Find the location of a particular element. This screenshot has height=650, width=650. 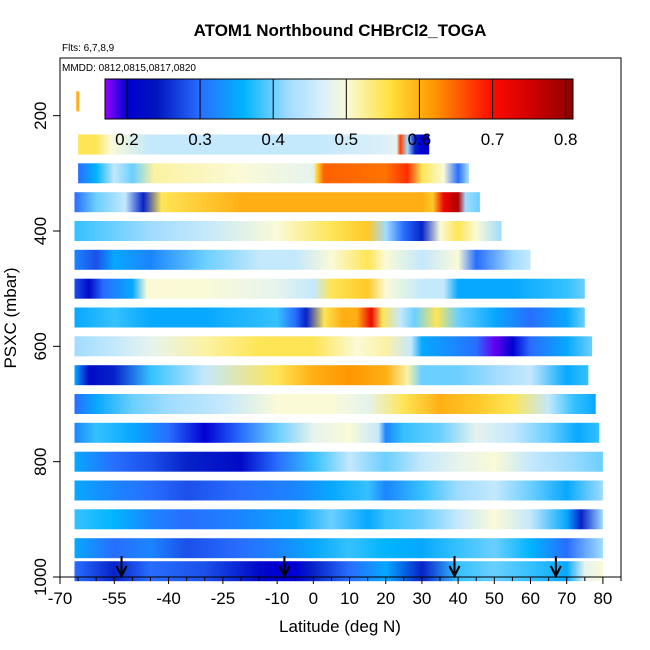

colorbar-tick-label: 0.4 is located at coordinates (273, 139).